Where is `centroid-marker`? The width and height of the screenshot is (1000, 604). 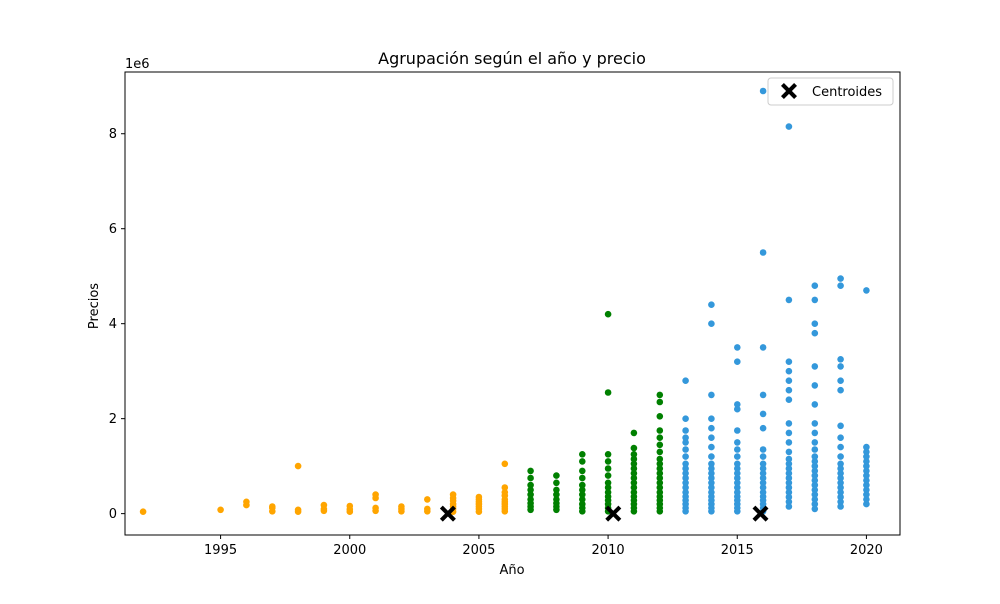 centroid-marker is located at coordinates (447, 513).